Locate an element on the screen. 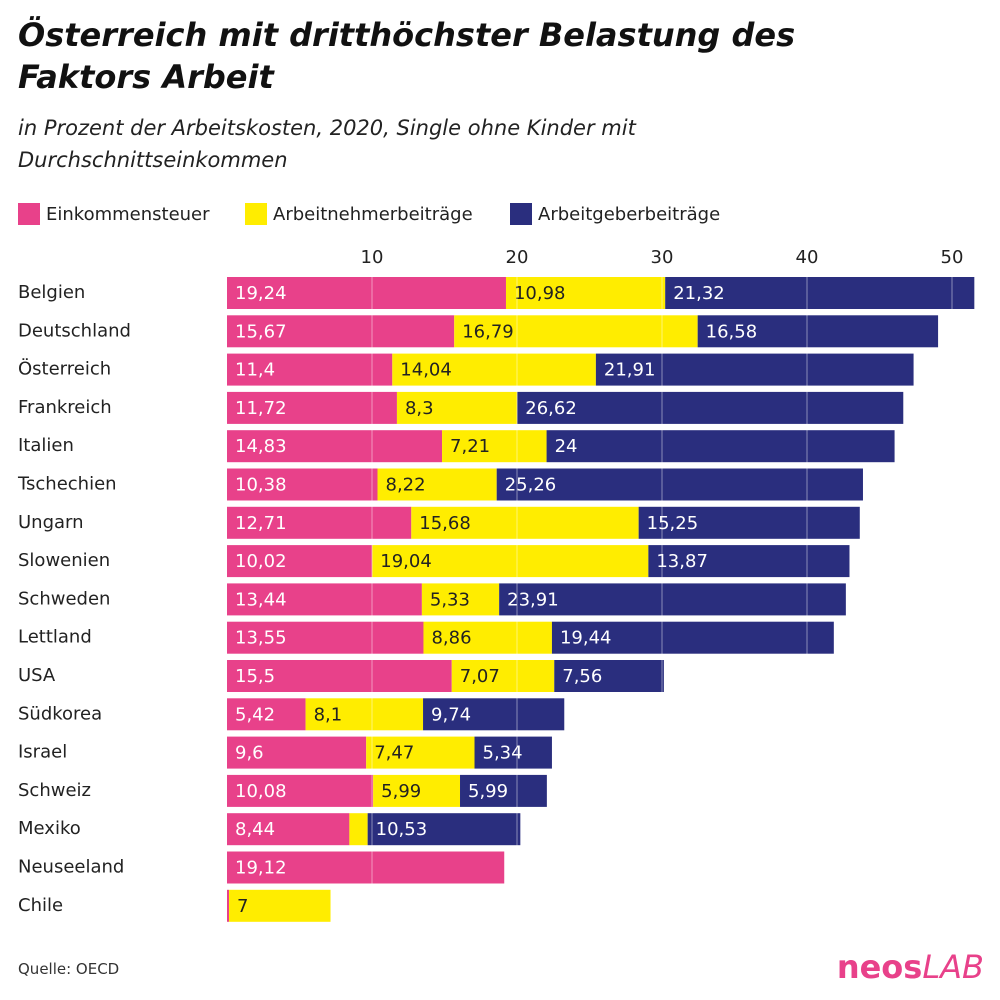 This screenshot has width=1000, height=1000. value-label: 5,42 is located at coordinates (255, 714).